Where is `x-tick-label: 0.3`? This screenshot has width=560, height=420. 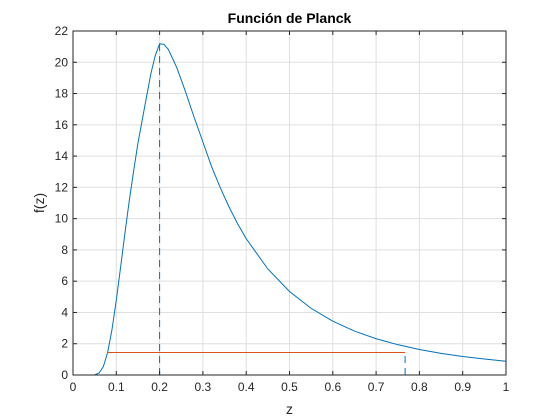
x-tick-label: 0.3 is located at coordinates (203, 387).